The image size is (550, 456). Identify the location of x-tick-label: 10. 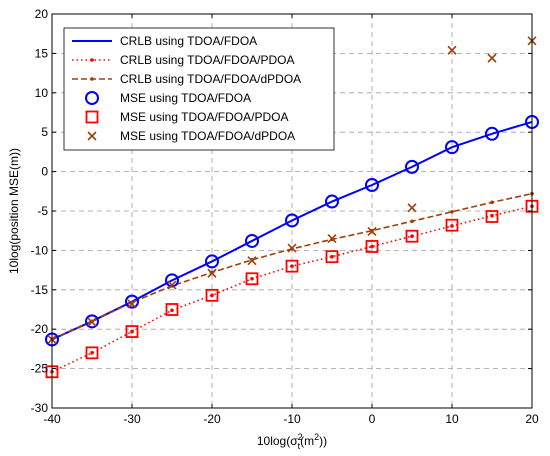
(452, 419).